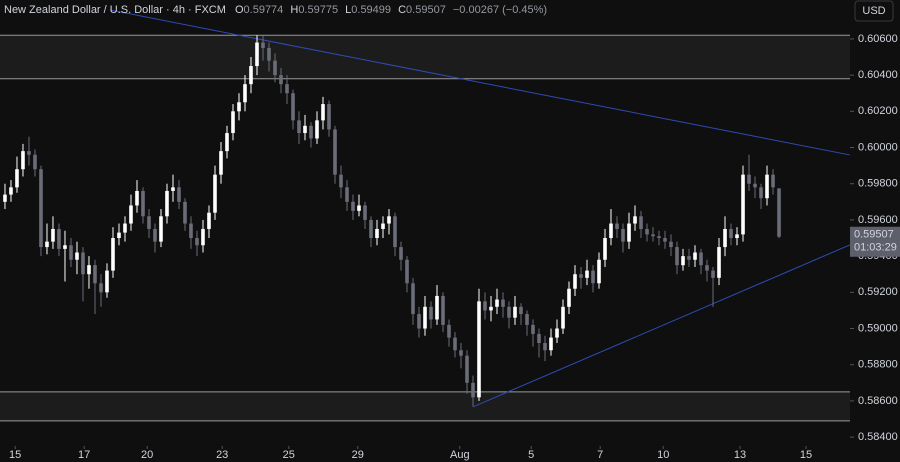  Describe the element at coordinates (294, 10) in the screenshot. I see `ohlc-label: H` at that location.